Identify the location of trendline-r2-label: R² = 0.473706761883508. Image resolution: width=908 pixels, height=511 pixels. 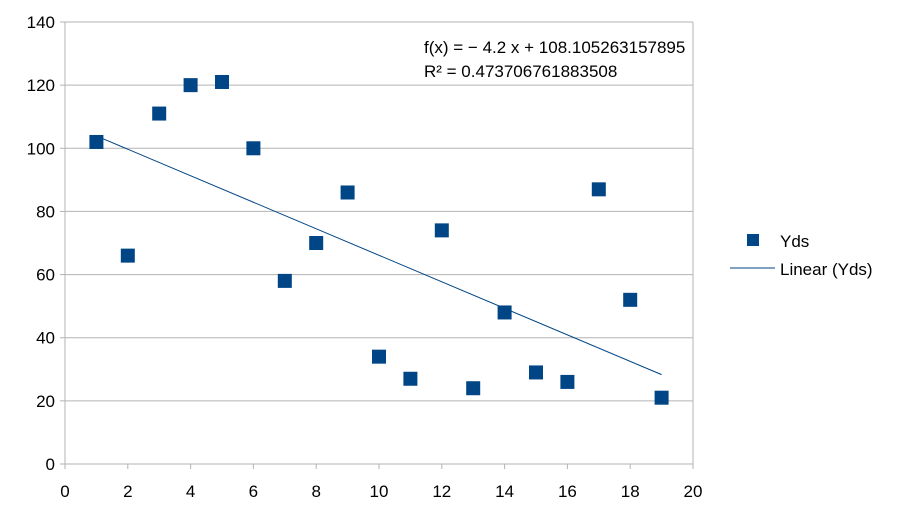
(520, 71).